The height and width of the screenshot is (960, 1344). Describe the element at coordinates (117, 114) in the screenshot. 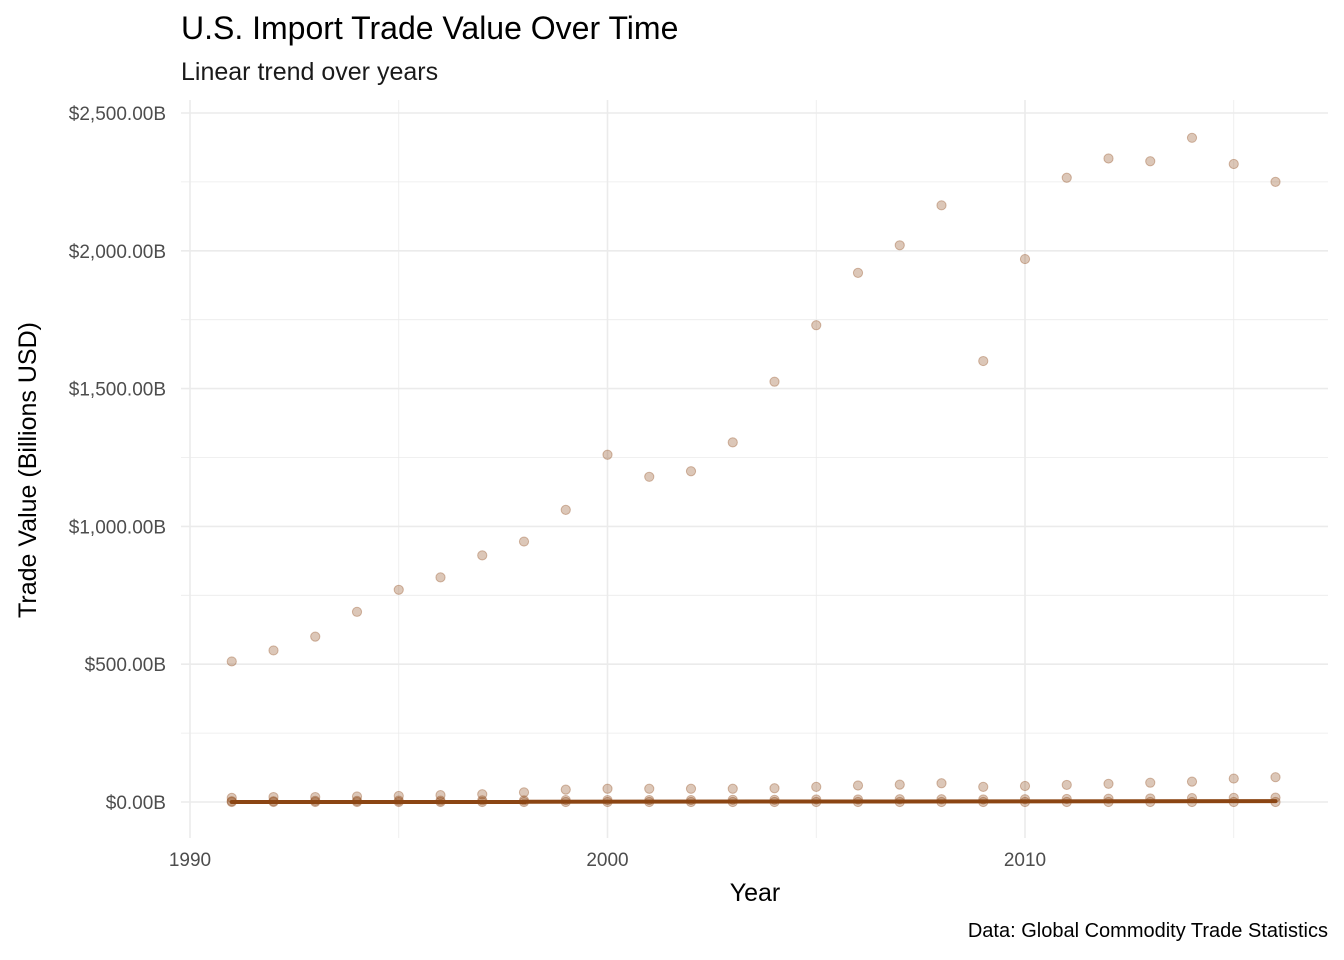

I see `y-tick-label: $2,500.00B` at that location.